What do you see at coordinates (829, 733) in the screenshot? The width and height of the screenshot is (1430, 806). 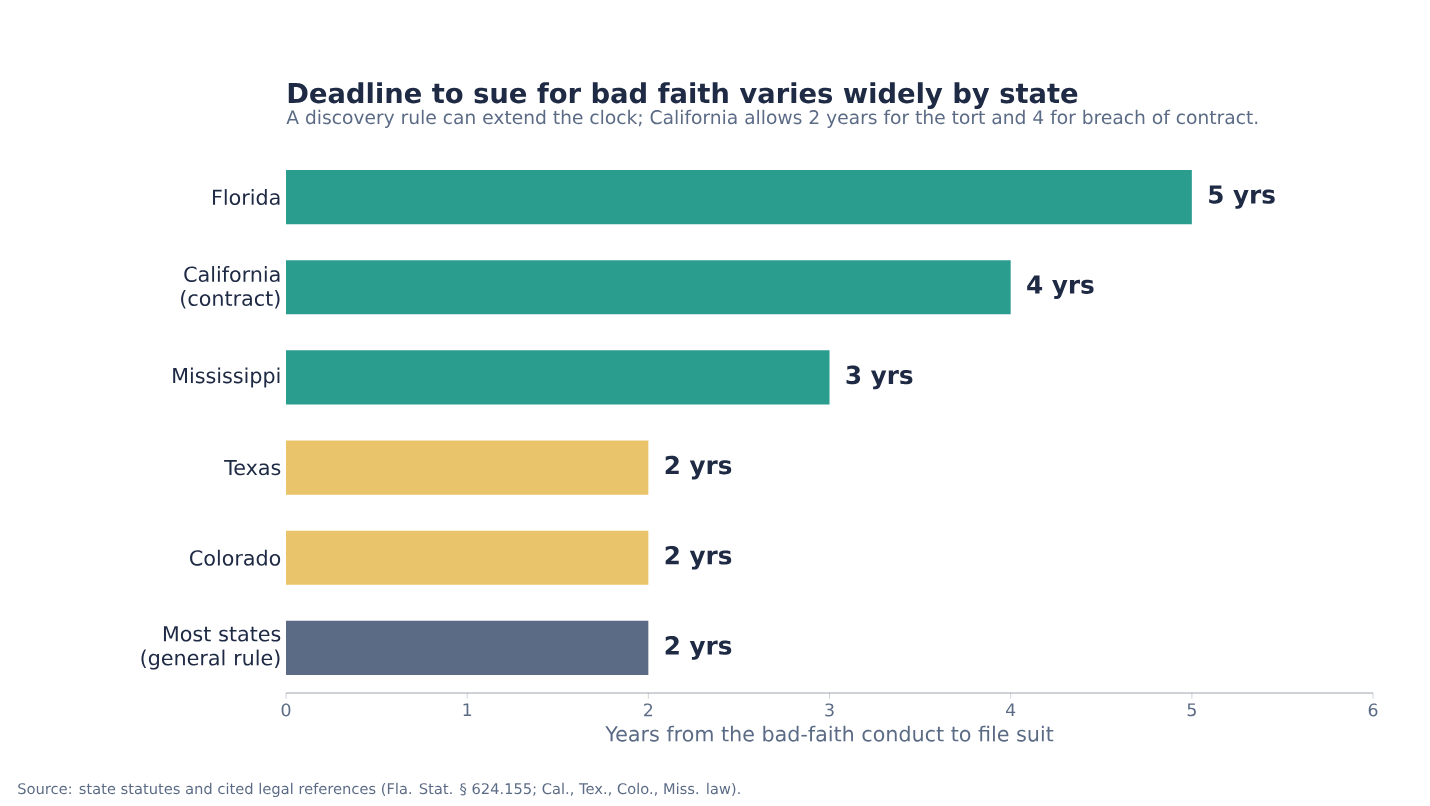 I see `x-axis-title: Years from the bad-faith conduct to file suit` at bounding box center [829, 733].